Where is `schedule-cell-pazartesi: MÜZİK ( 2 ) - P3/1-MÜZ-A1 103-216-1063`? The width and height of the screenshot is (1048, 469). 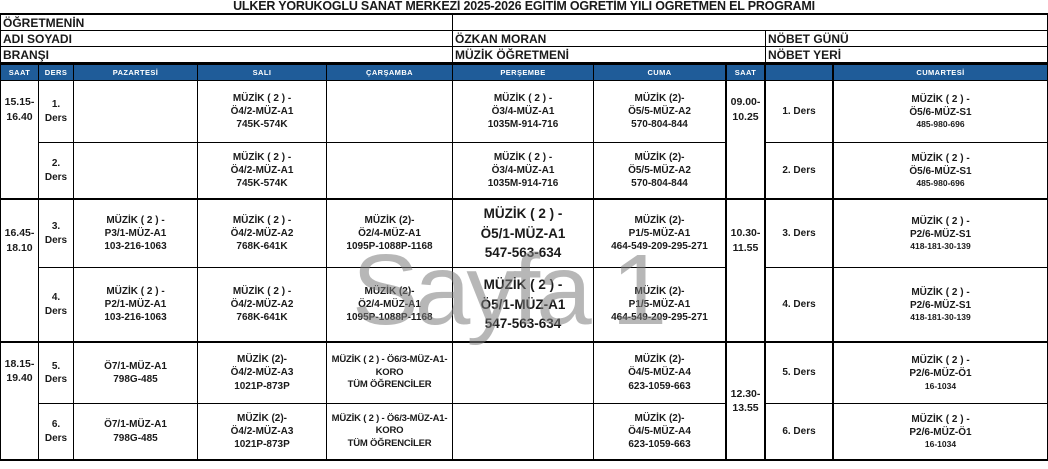 schedule-cell-pazartesi: MÜZİK ( 2 ) - P3/1-MÜZ-A1 103-216-1063 is located at coordinates (136, 234).